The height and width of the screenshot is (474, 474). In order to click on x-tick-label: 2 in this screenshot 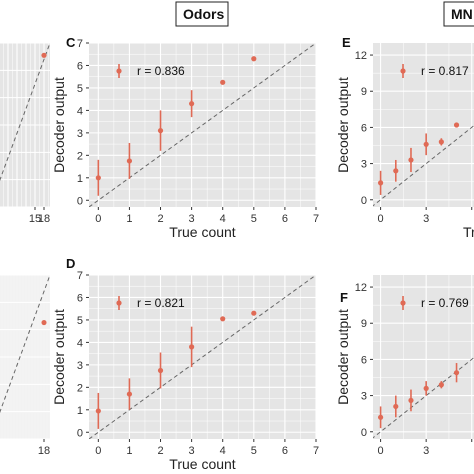, I will do `click(160, 451)`.